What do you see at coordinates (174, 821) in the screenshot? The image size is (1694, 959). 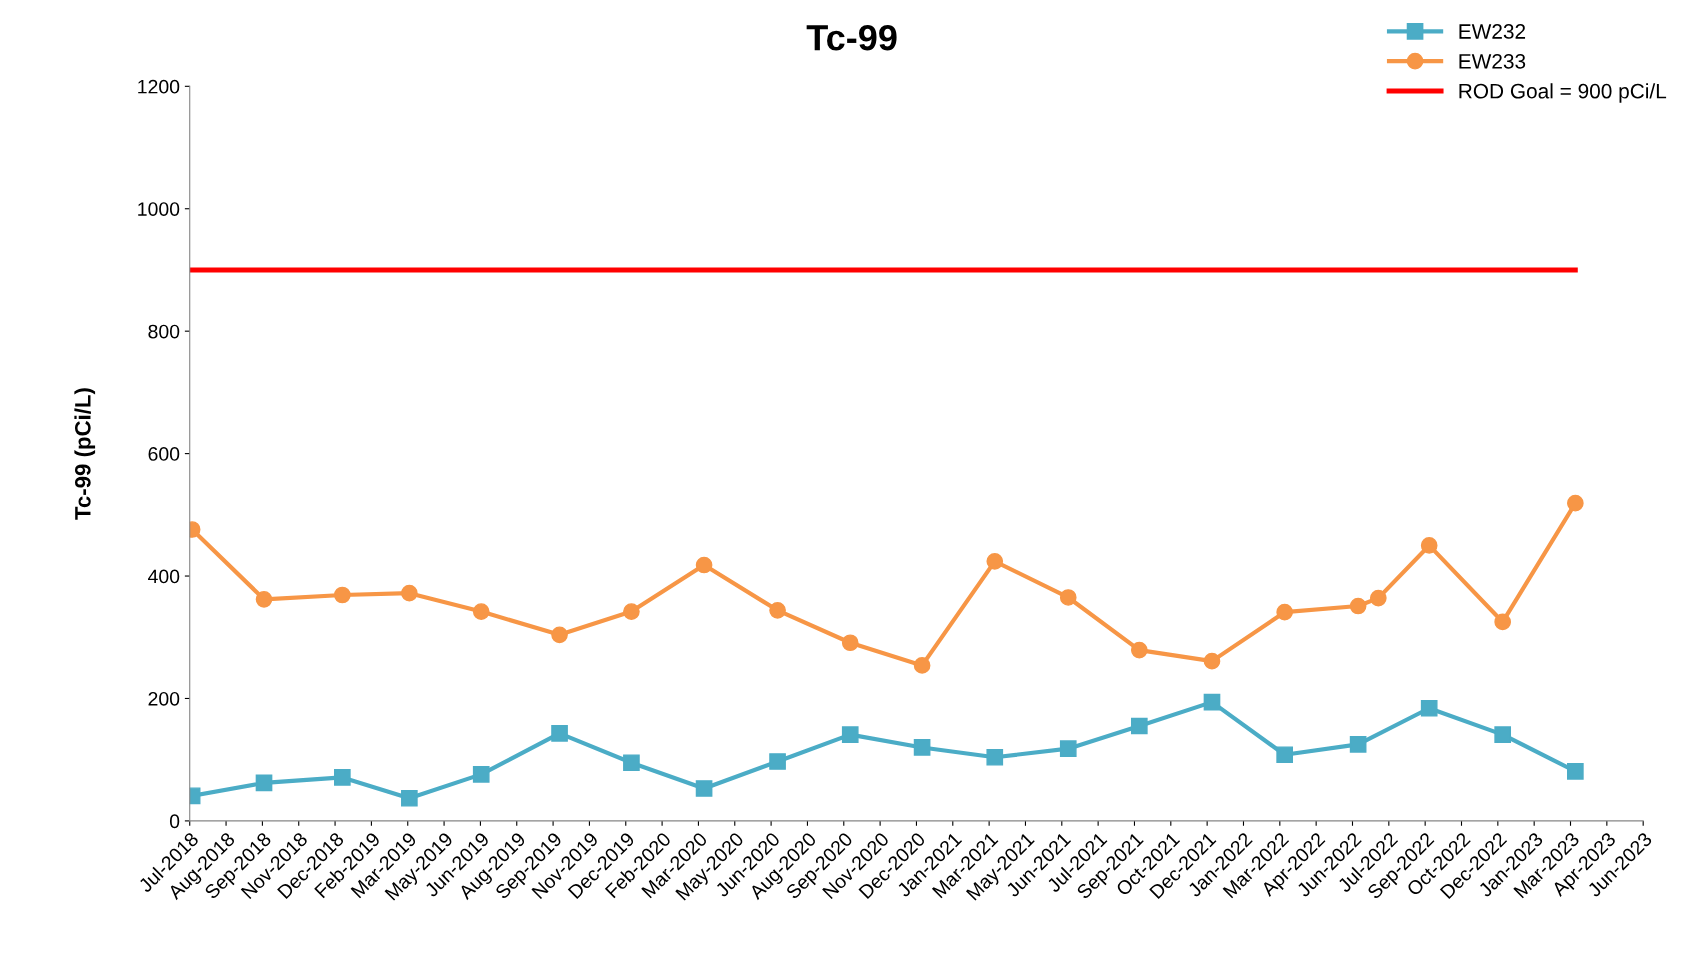 I see `y-tick-label: 0` at bounding box center [174, 821].